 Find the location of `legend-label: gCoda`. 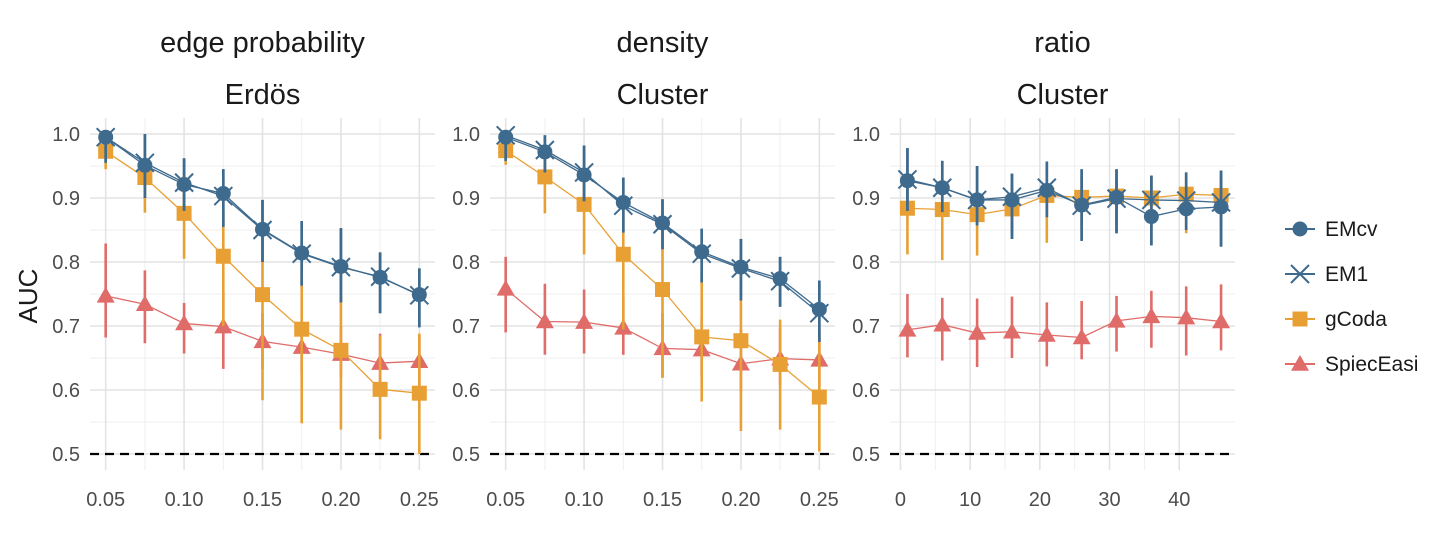

legend-label: gCoda is located at coordinates (1356, 319).